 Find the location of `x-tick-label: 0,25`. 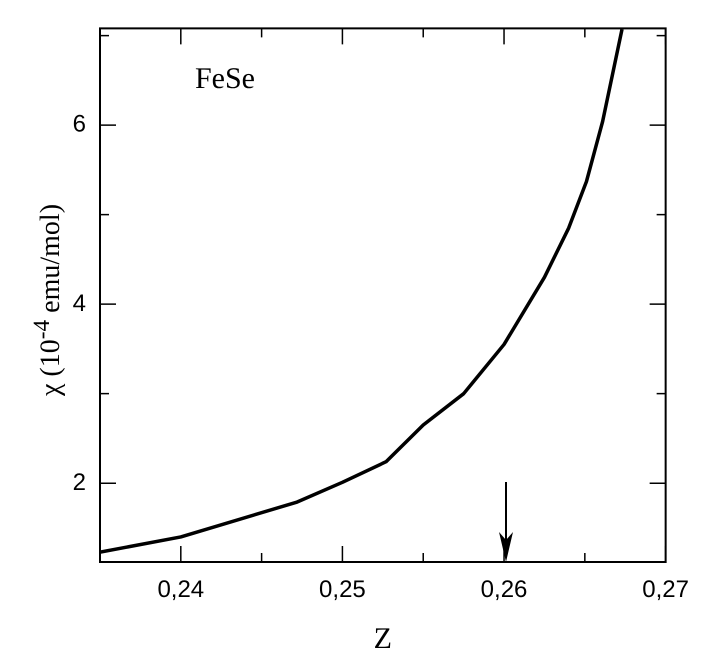

x-tick-label: 0,25 is located at coordinates (342, 590).